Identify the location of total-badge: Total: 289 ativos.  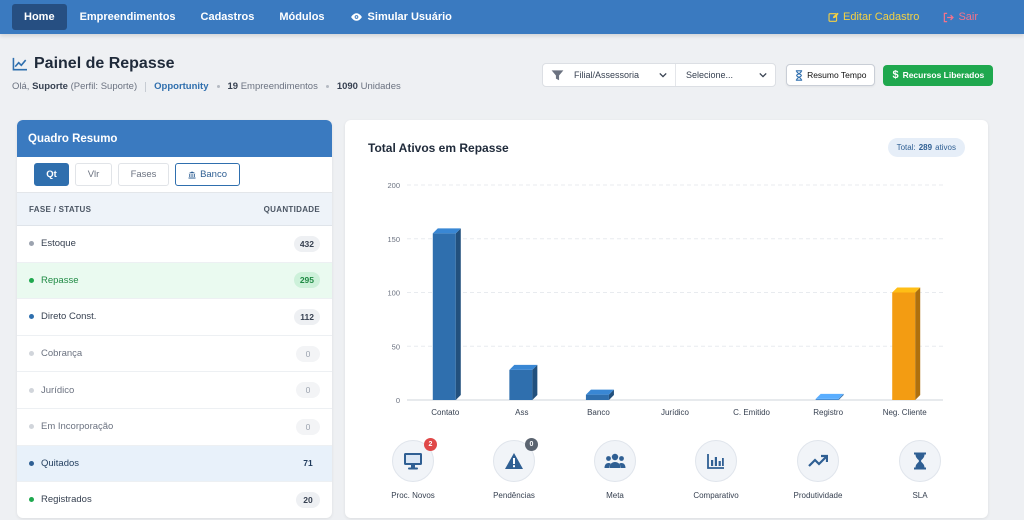
(926, 147).